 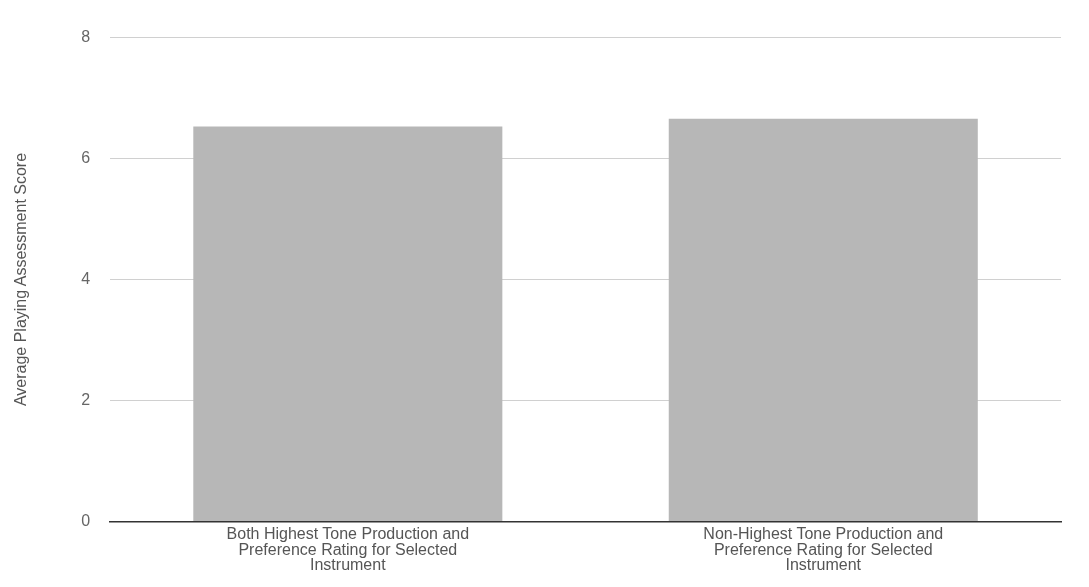 What do you see at coordinates (348, 549) in the screenshot?
I see `x-tick-label: Both Highest Tone Production and Preference Rating for Selected Instrument` at bounding box center [348, 549].